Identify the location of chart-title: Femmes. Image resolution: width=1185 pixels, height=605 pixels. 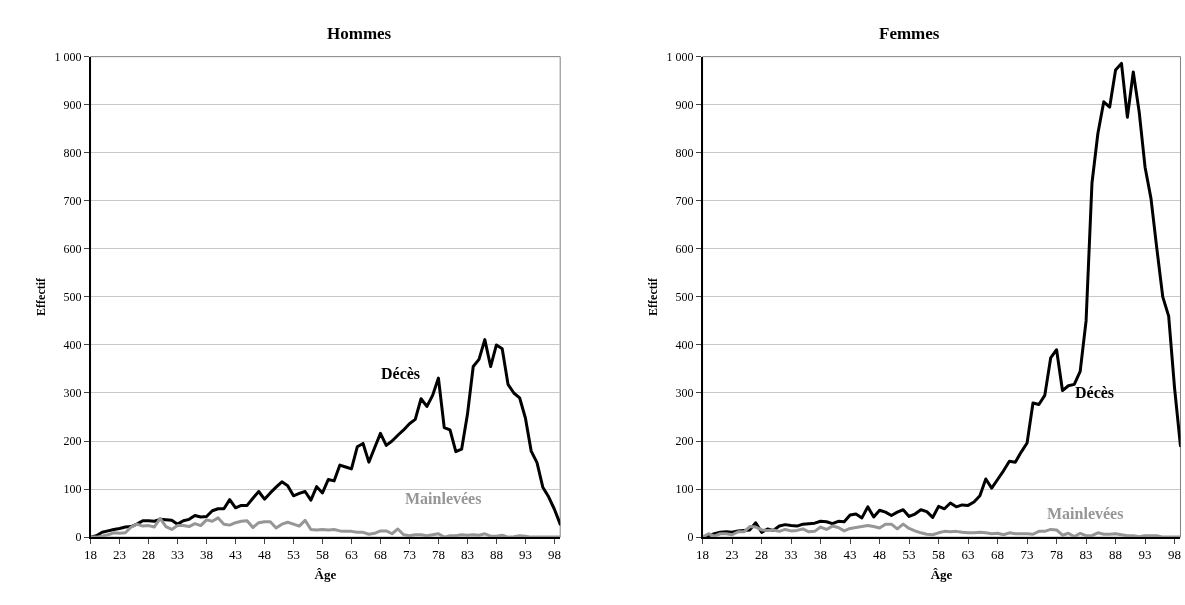
(909, 33).